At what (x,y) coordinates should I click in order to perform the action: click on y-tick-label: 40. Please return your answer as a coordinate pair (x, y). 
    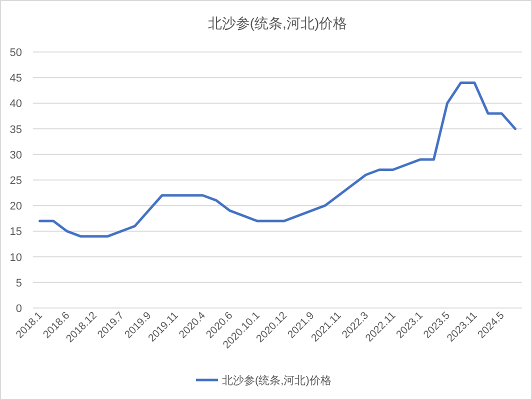
    Looking at the image, I should click on (16, 104).